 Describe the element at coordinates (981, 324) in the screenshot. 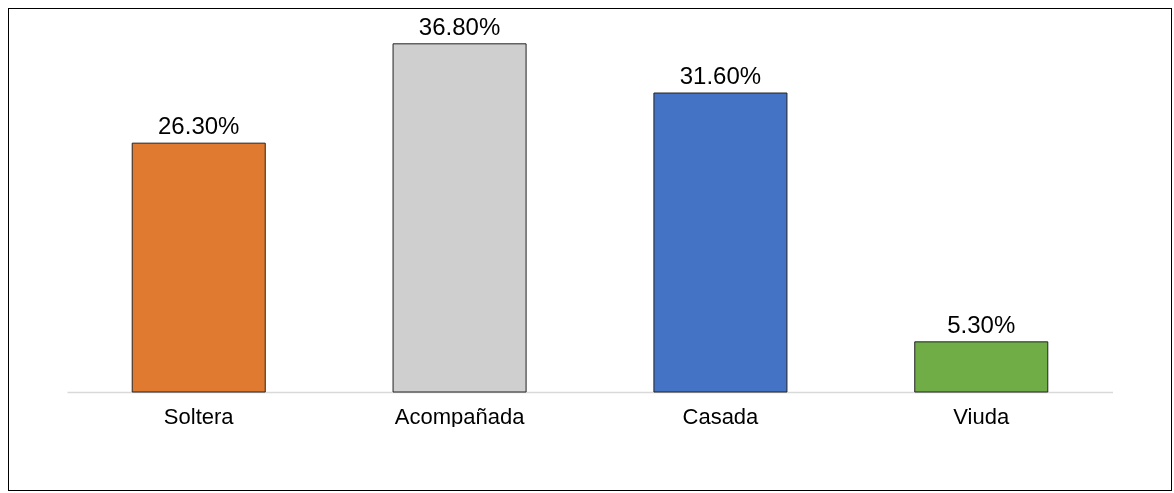

I see `data-label: 5.30%` at that location.